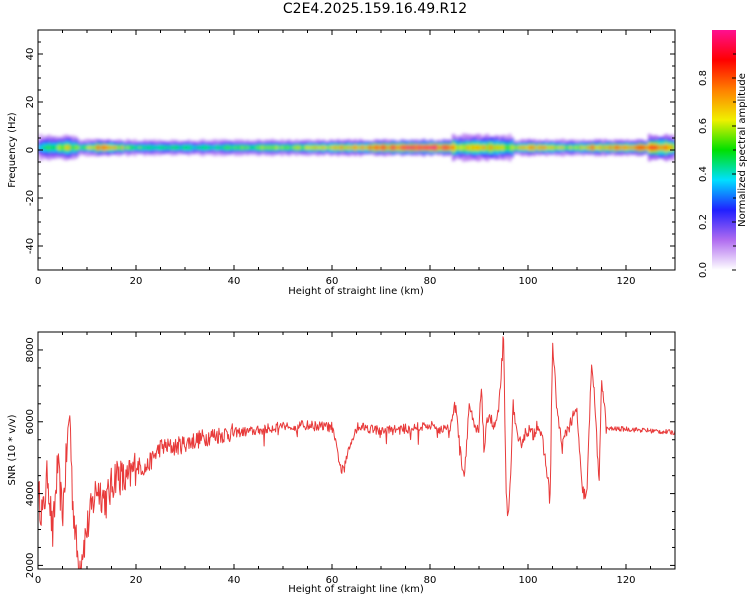  I want to click on colorbar-label: Normalized spectral amplitude, so click(742, 150).